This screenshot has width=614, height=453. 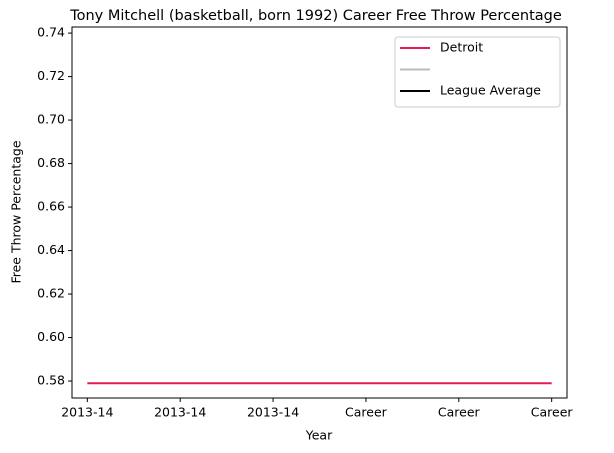 I want to click on legend-box, so click(x=477, y=72).